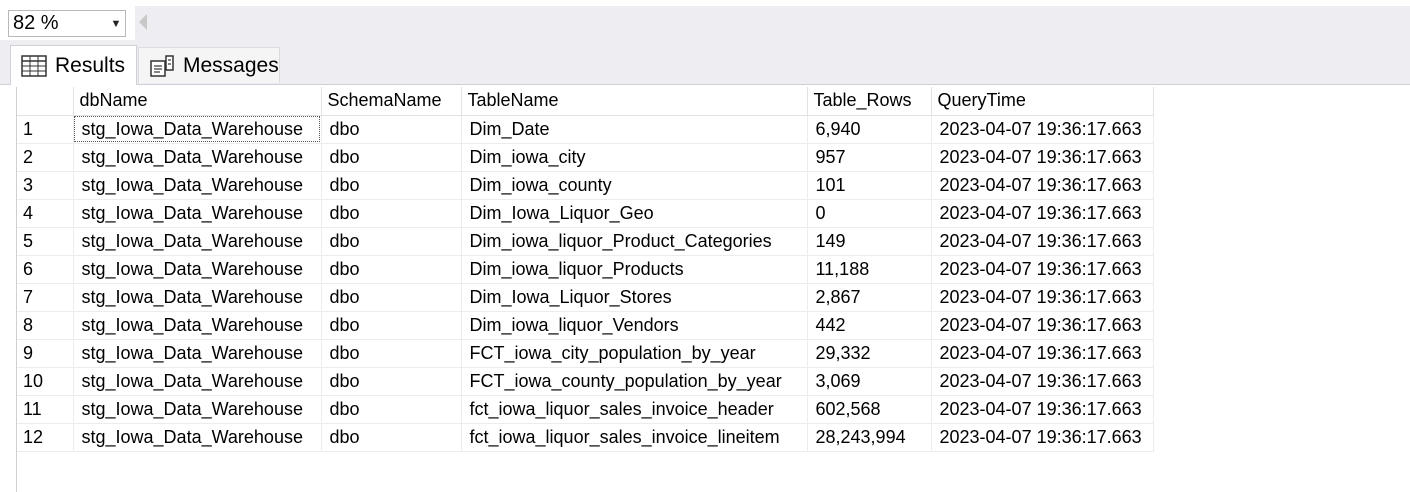 The width and height of the screenshot is (1410, 492). What do you see at coordinates (143, 22) in the screenshot?
I see `scroll-left-icon` at bounding box center [143, 22].